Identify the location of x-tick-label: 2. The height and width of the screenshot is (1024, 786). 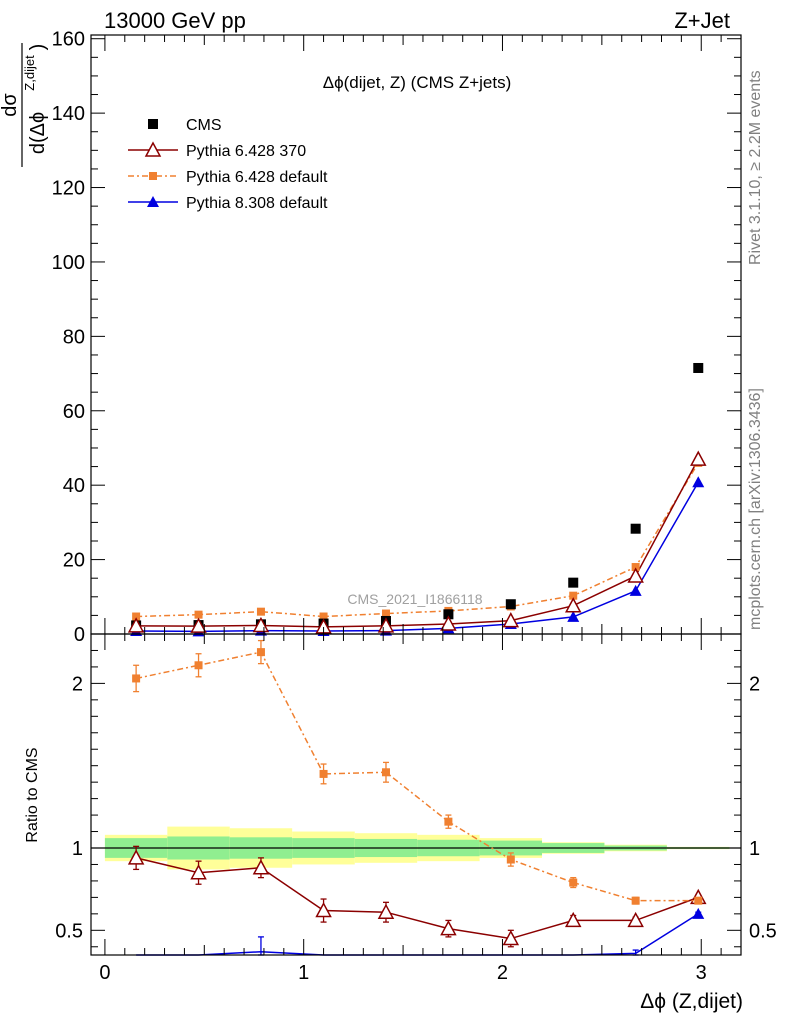
(502, 973).